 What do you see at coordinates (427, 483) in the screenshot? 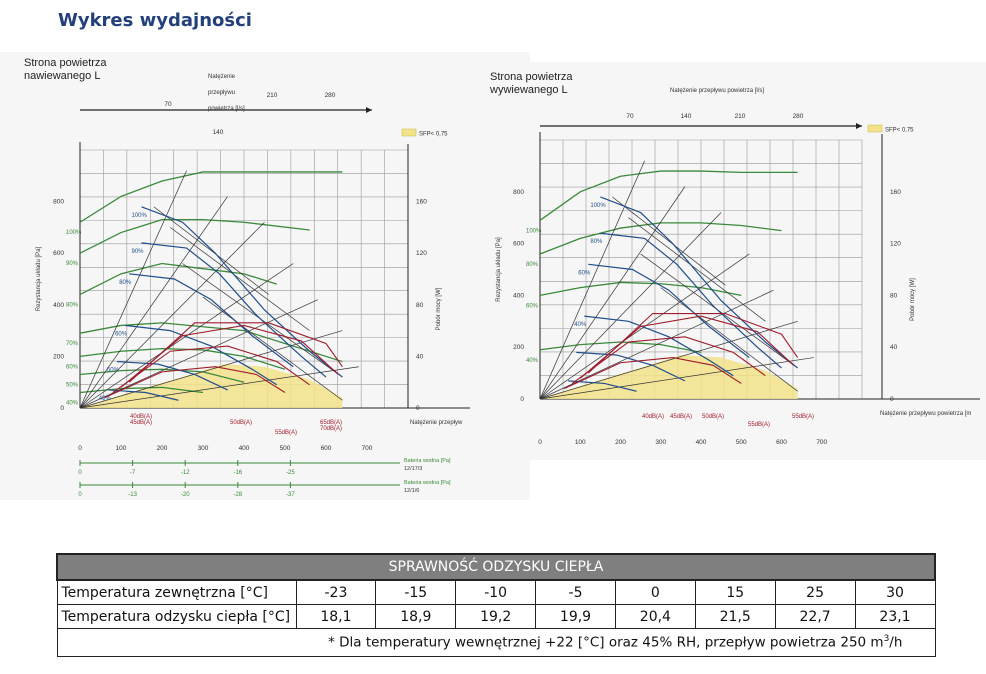
I see `heater-scale-label: Bateria wodna [Pa]` at bounding box center [427, 483].